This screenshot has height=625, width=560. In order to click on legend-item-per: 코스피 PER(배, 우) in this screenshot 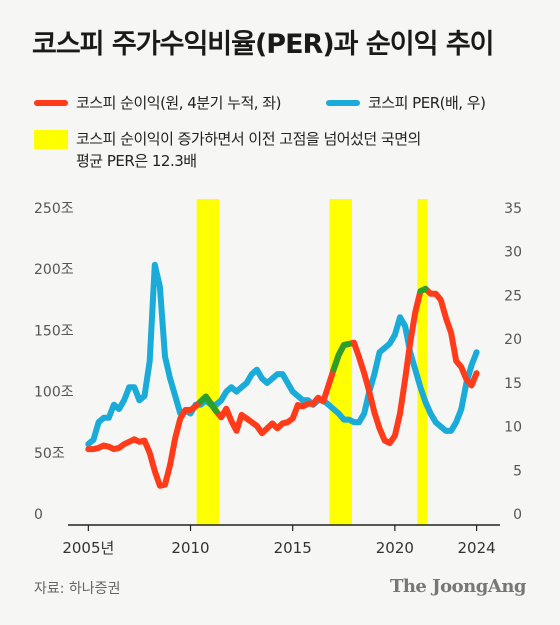, I will do `click(406, 102)`.